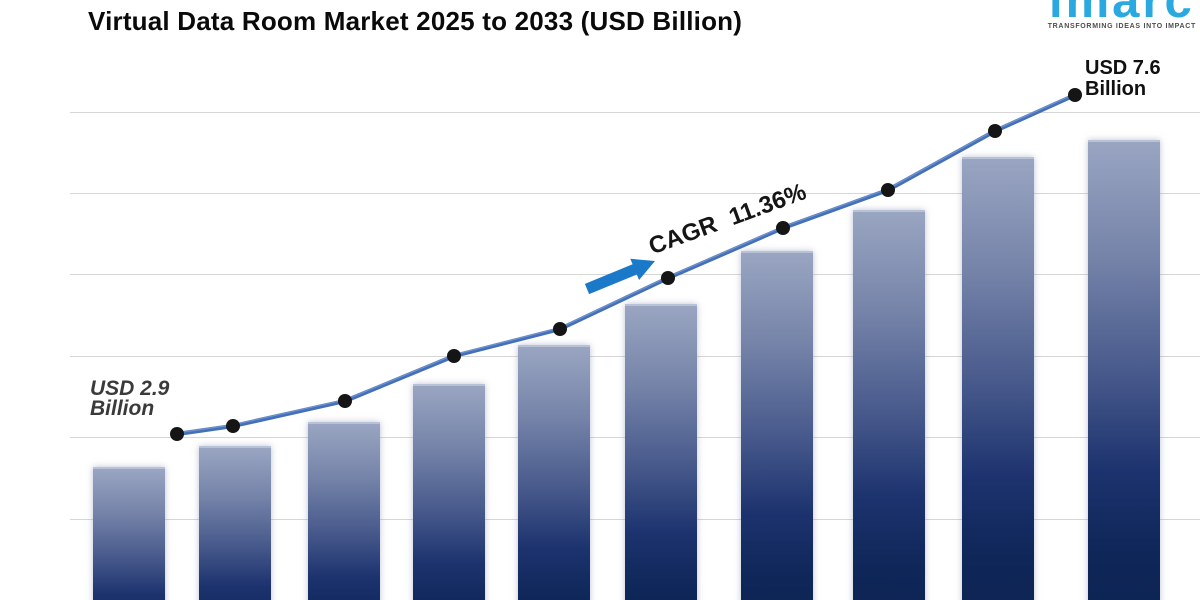 This screenshot has width=1200, height=600. What do you see at coordinates (130, 388) in the screenshot?
I see `start-value-line1: USD 2.9` at bounding box center [130, 388].